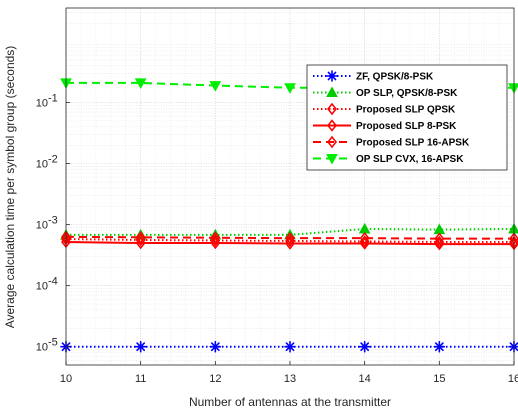 This screenshot has width=518, height=413. Describe the element at coordinates (53, 99) in the screenshot. I see `y-tick-exponent: -1` at that location.